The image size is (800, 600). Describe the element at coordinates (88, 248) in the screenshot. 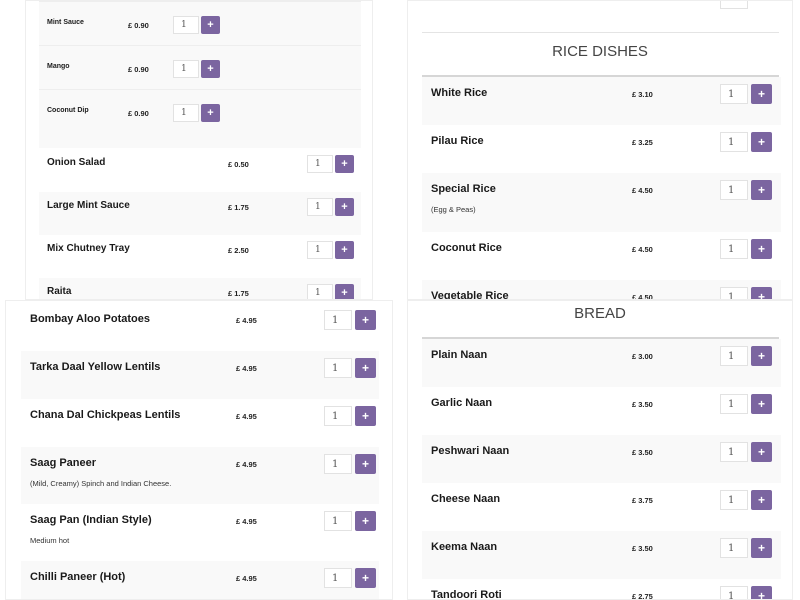

I see `item-name: Mix Chutney Tray` at that location.